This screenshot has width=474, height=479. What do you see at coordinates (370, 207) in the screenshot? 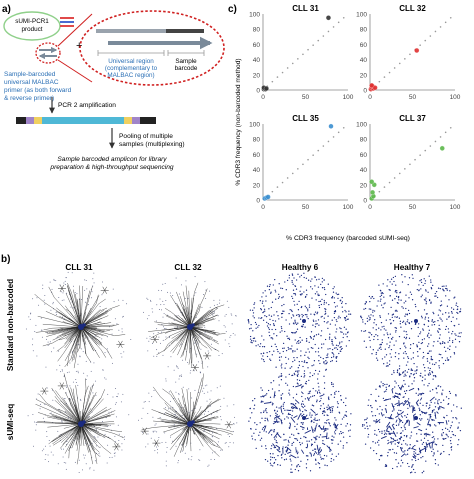
I see `x-tick-label: 0` at bounding box center [370, 207].